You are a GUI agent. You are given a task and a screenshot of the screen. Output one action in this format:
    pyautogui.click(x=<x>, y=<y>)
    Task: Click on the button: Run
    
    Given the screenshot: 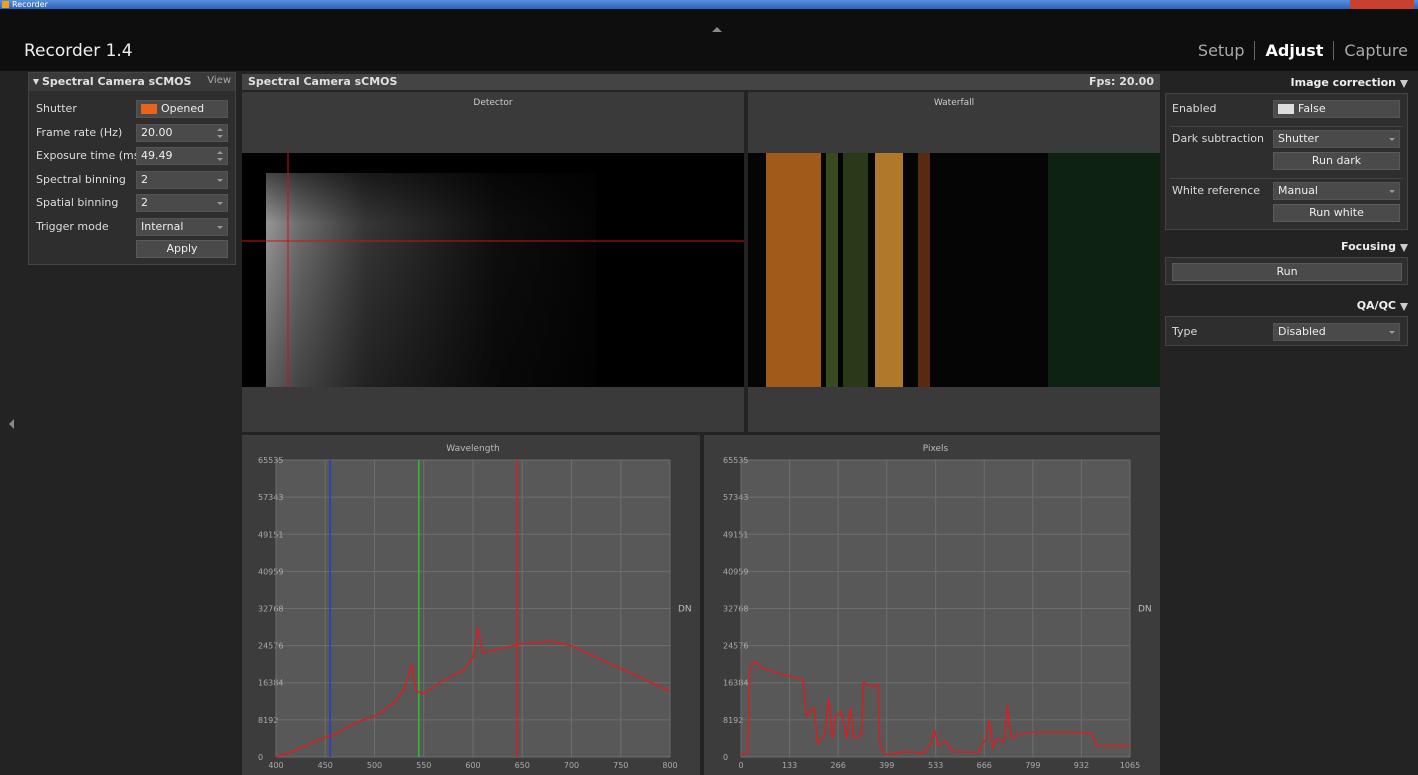 What is the action you would take?
    pyautogui.click(x=1287, y=272)
    